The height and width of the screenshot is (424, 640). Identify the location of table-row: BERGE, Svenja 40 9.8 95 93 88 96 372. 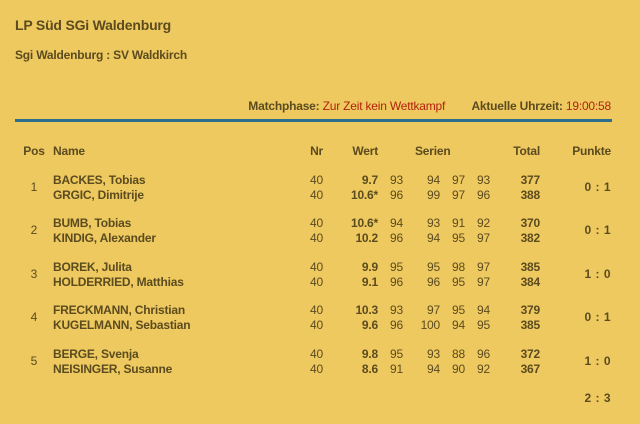
(320, 354).